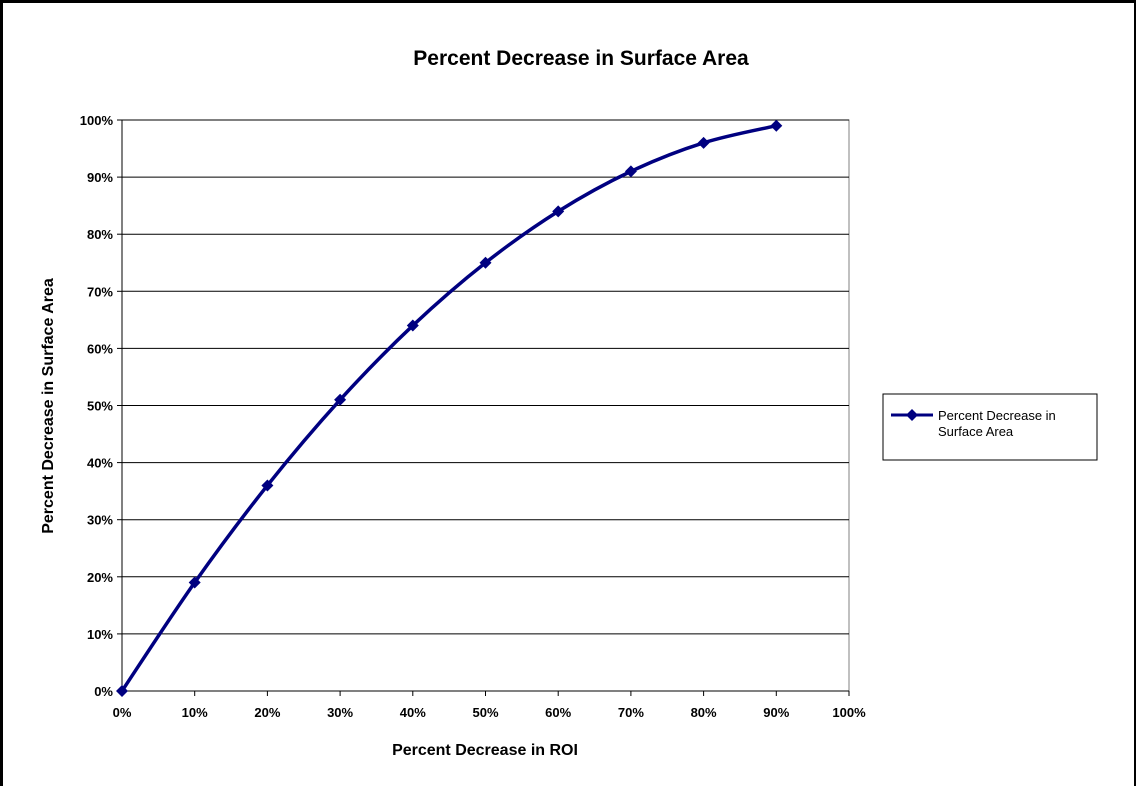 This screenshot has width=1136, height=791. I want to click on legend: Percent Decrease in Surface Area, so click(990, 427).